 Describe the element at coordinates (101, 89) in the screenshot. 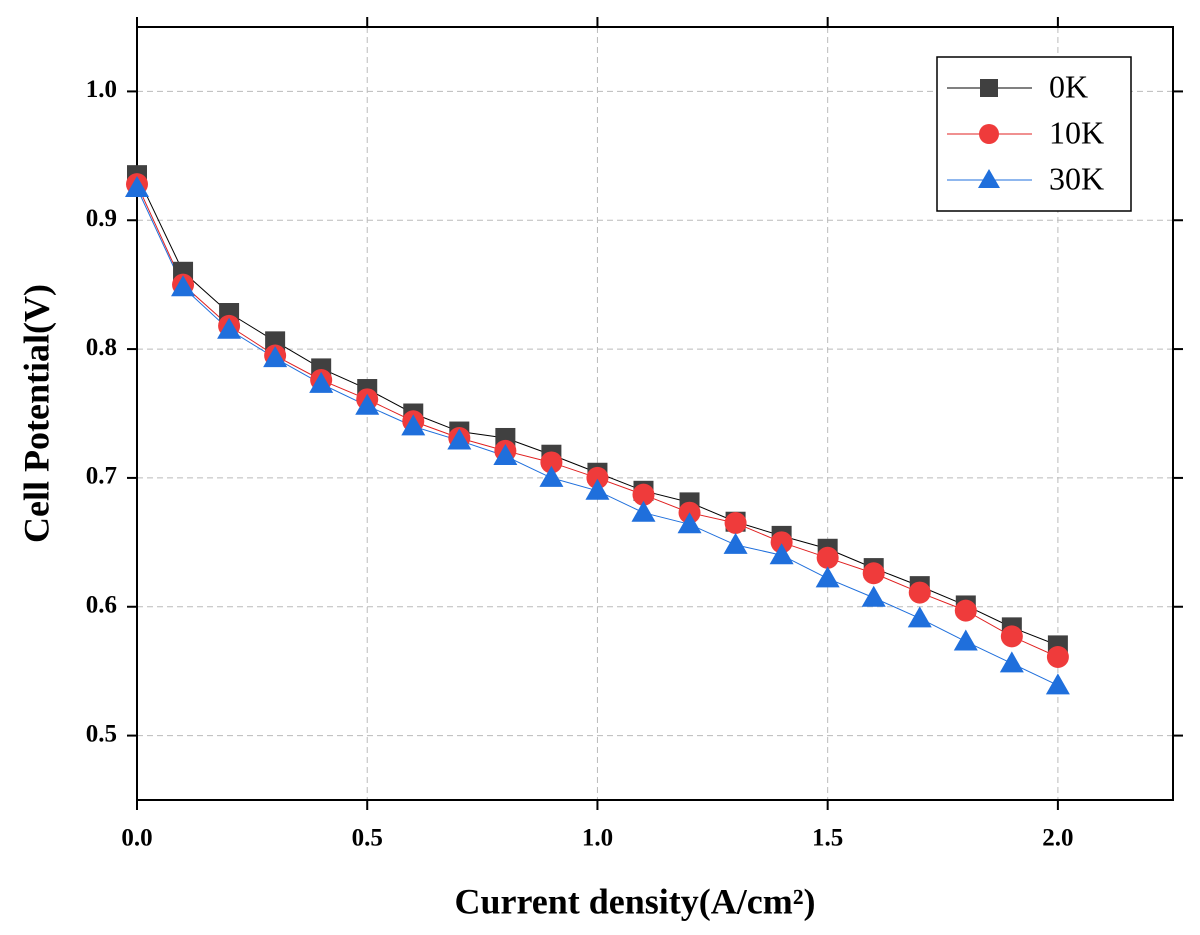

I see `y-tick-label: 1.0` at that location.